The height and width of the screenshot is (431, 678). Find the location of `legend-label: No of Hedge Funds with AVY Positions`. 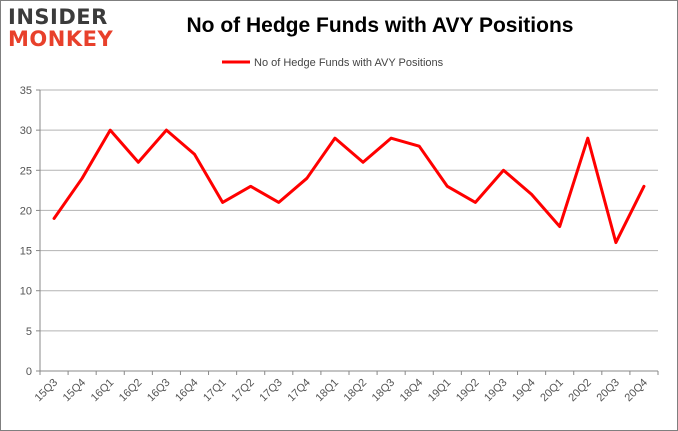

legend-label: No of Hedge Funds with AVY Positions is located at coordinates (349, 63).